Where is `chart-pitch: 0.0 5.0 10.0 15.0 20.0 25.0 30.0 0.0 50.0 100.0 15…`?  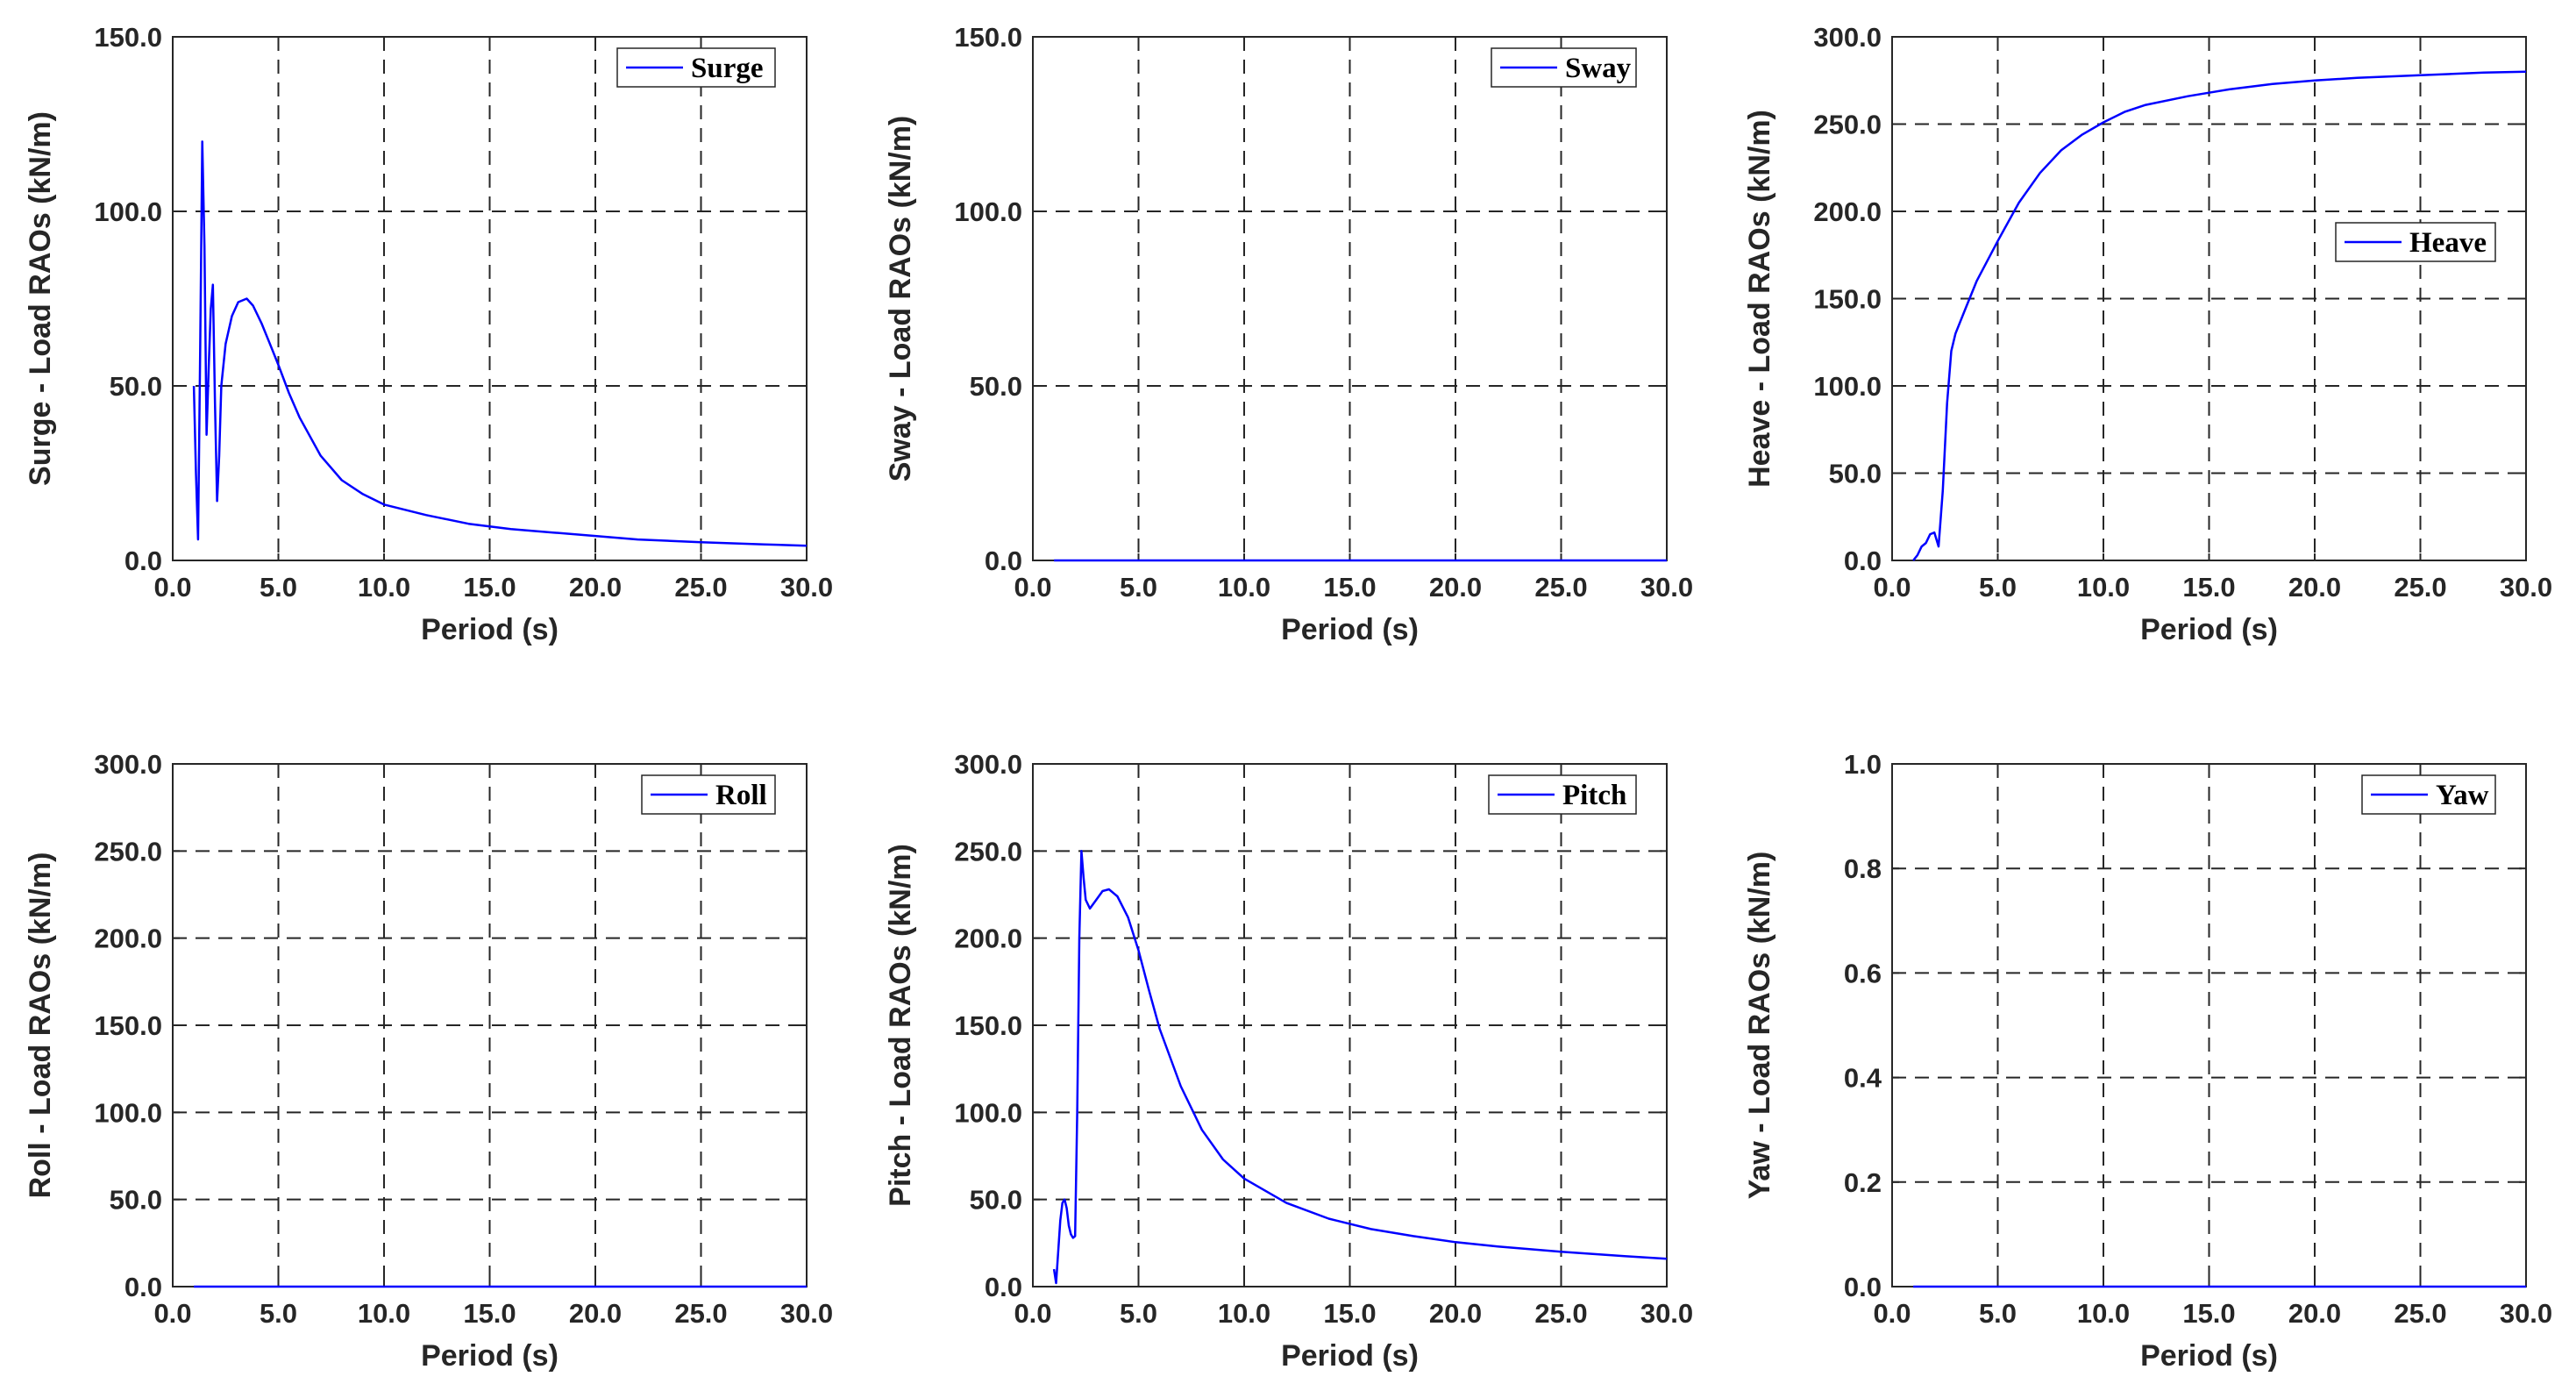
chart-pitch: 0.0 5.0 10.0 15.0 20.0 25.0 30.0 0.0 50.0 100.0 15… is located at coordinates (1288, 1061).